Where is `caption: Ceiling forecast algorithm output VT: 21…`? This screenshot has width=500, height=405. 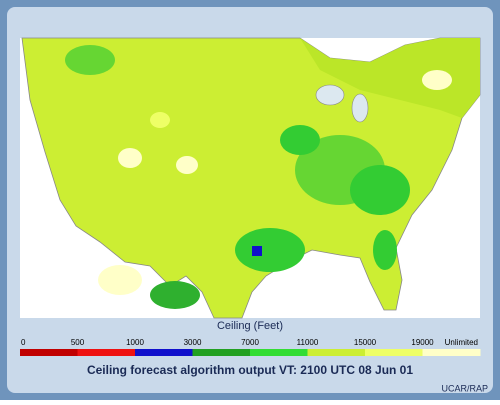
caption: Ceiling forecast algorithm output VT: 21… is located at coordinates (250, 370).